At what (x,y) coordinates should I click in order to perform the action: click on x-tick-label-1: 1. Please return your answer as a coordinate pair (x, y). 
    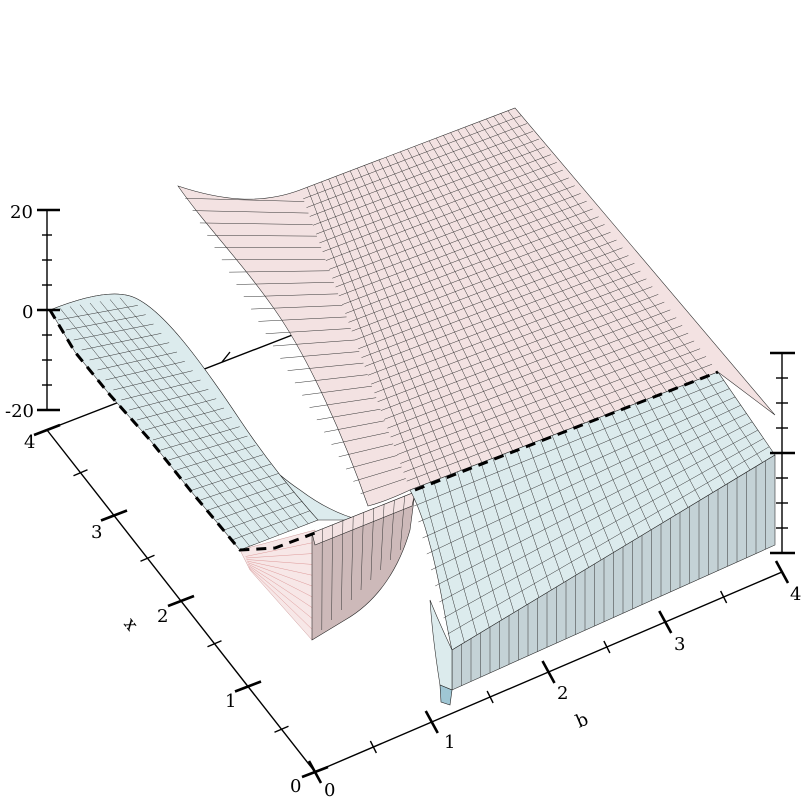
    Looking at the image, I should click on (230, 701).